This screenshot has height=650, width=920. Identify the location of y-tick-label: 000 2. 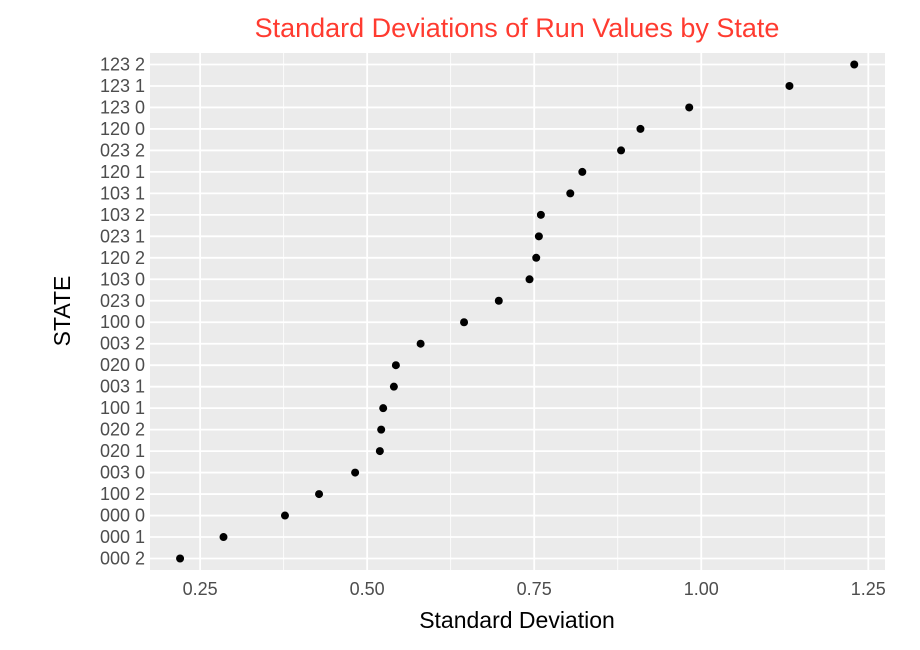
(122, 559).